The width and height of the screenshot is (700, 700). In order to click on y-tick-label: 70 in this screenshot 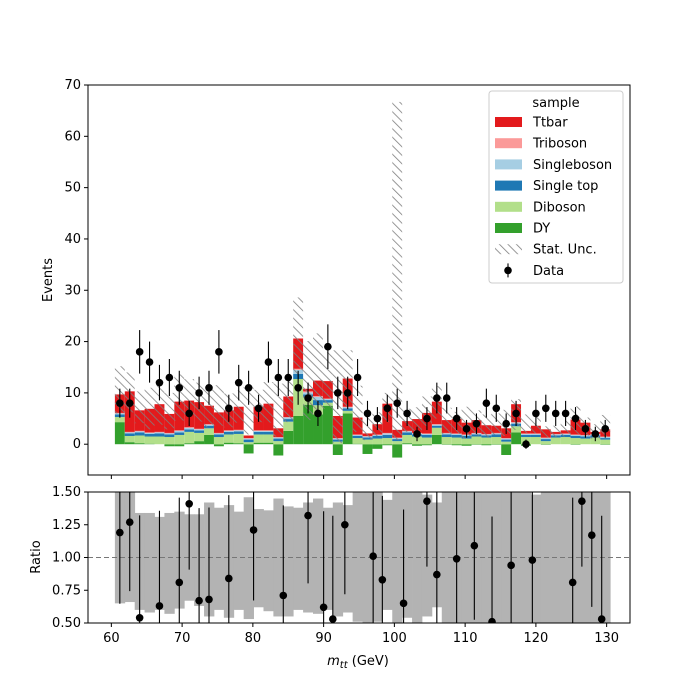, I will do `click(72, 85)`.